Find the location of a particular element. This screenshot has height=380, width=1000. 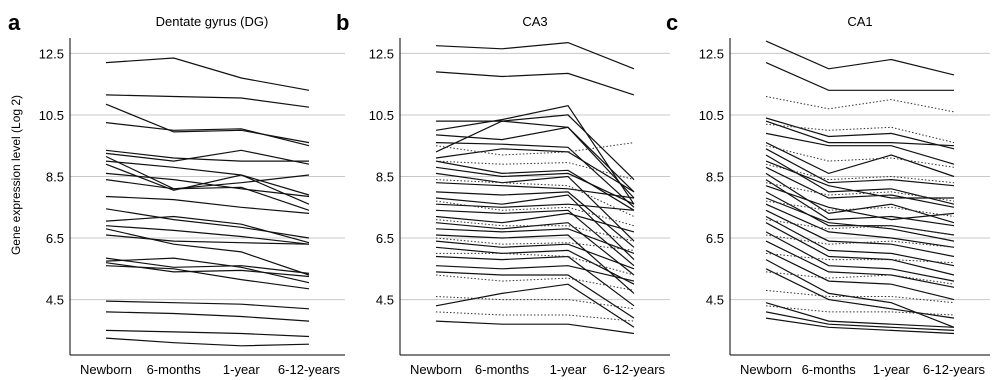

panel-letter-c: c is located at coordinates (672, 22).